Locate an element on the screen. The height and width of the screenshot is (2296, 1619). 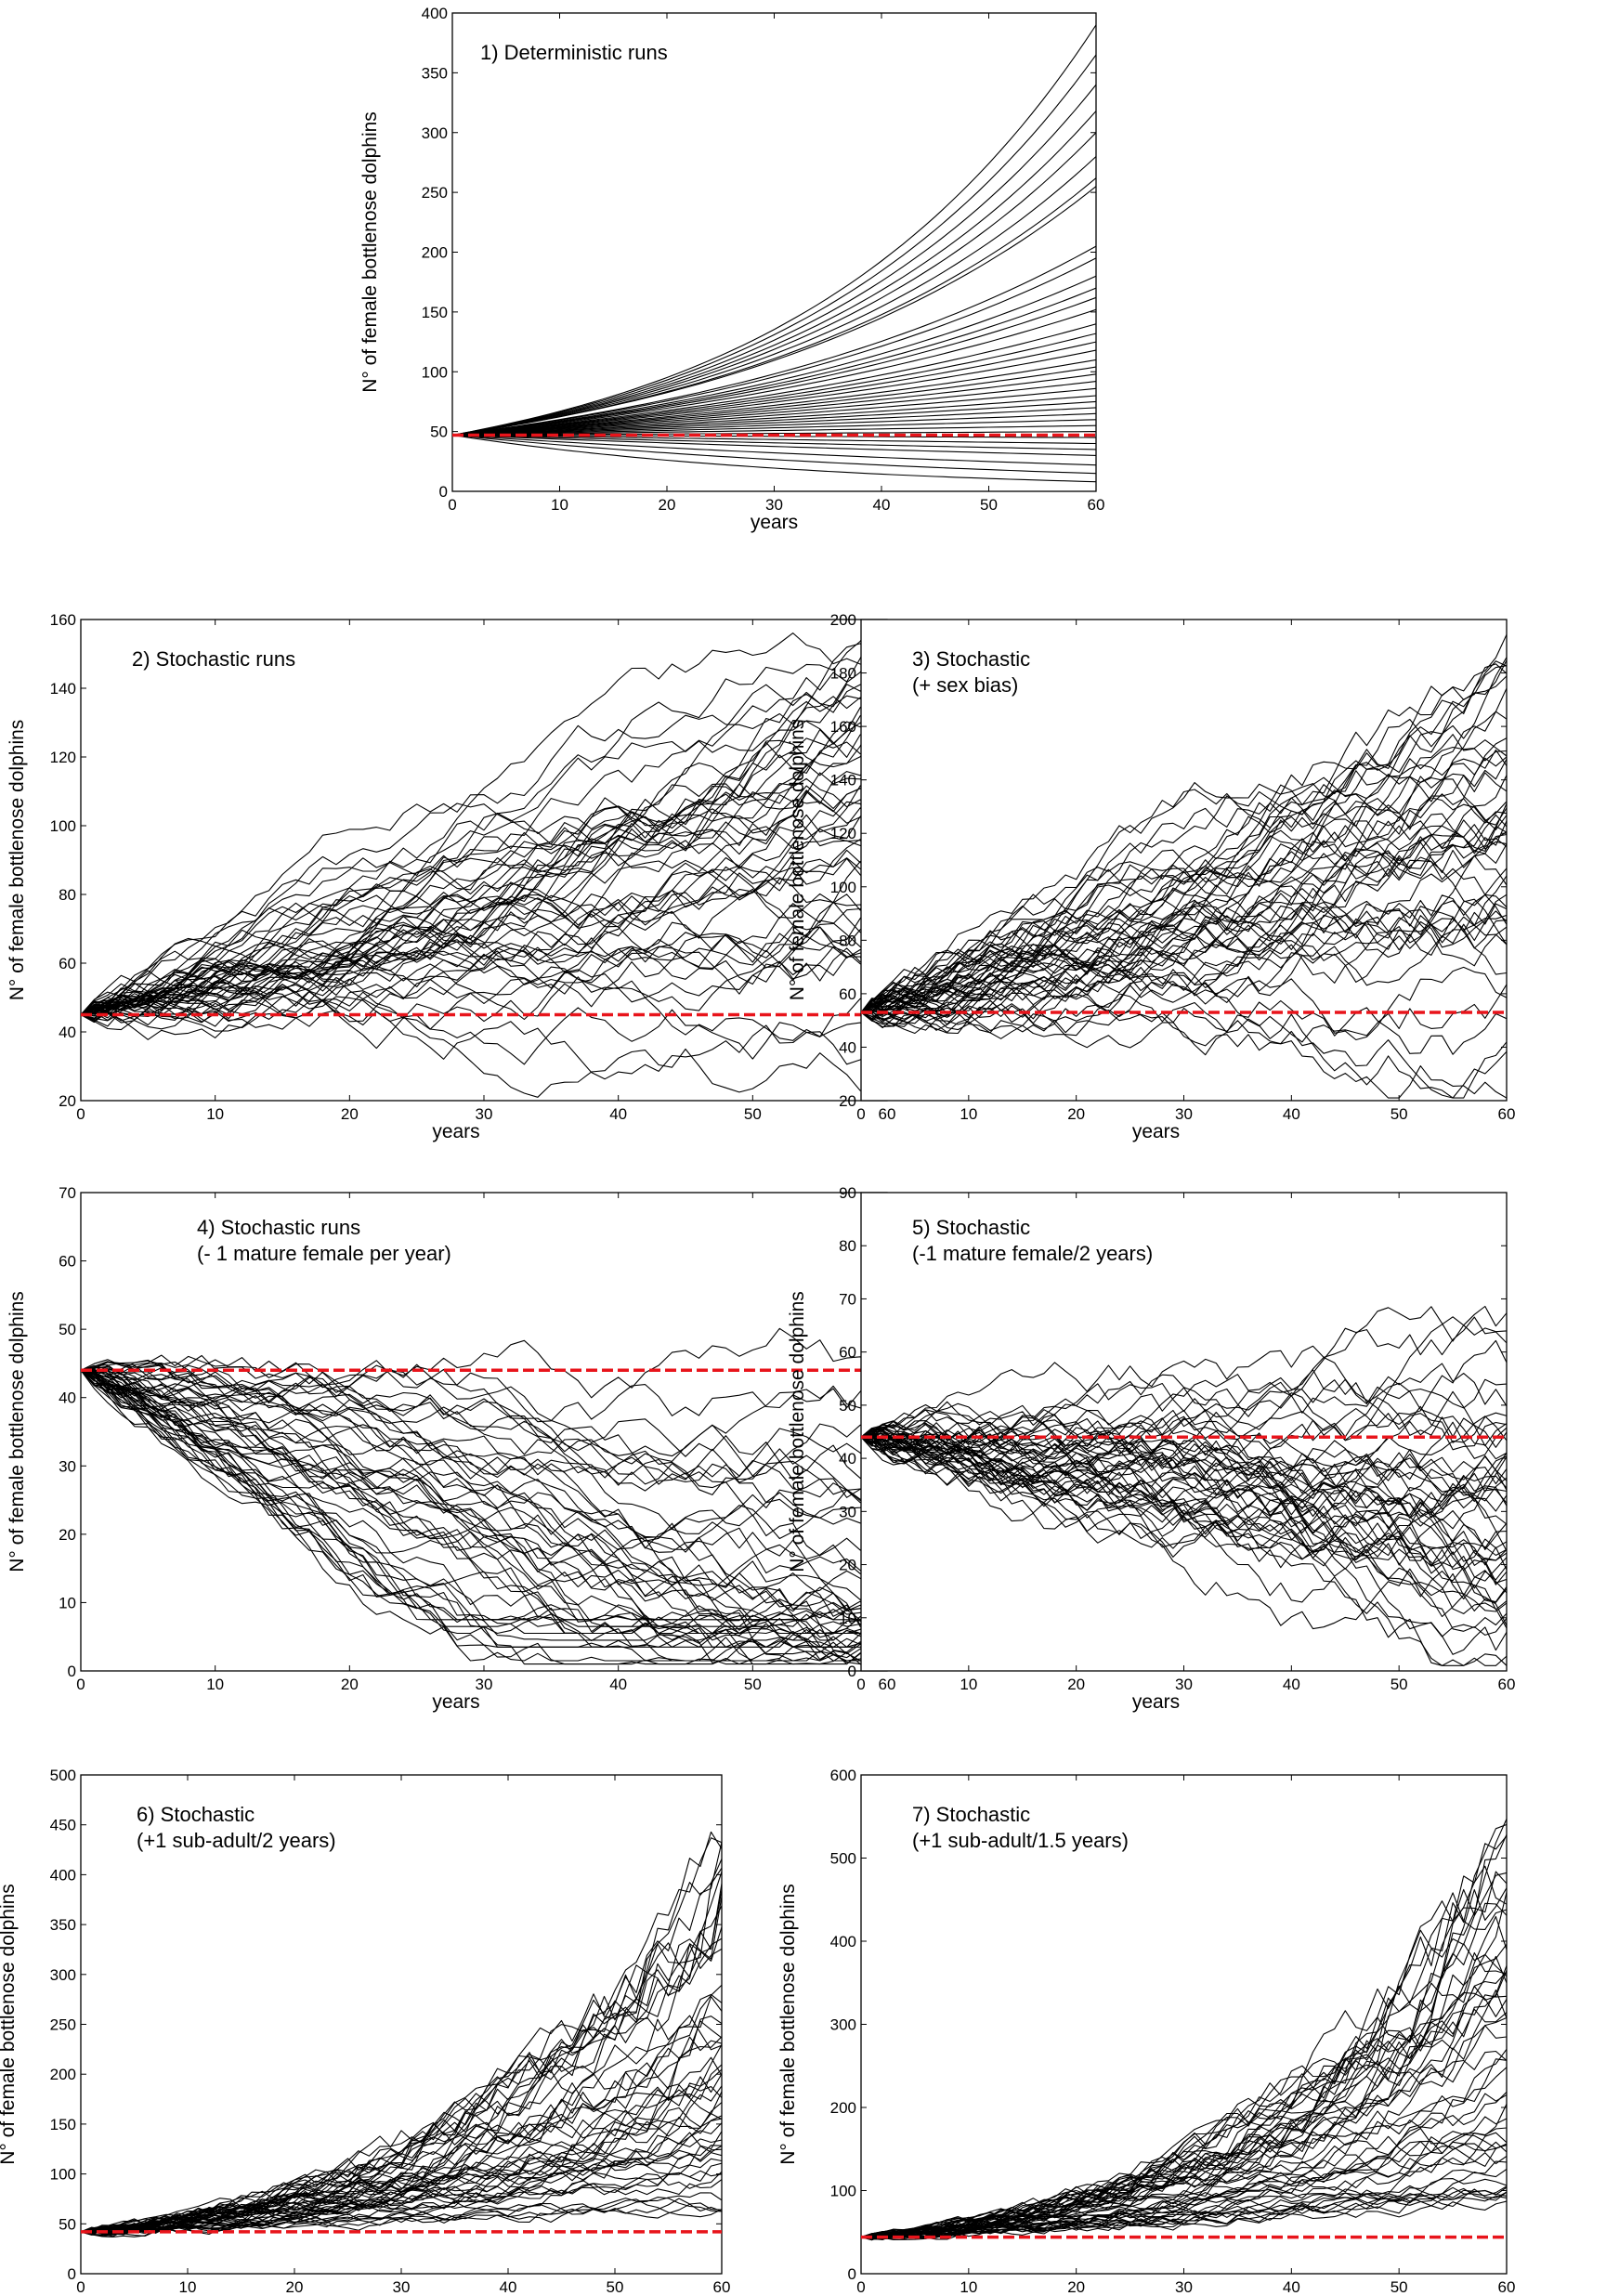
y-tick-label: 30 is located at coordinates (847, 1511).